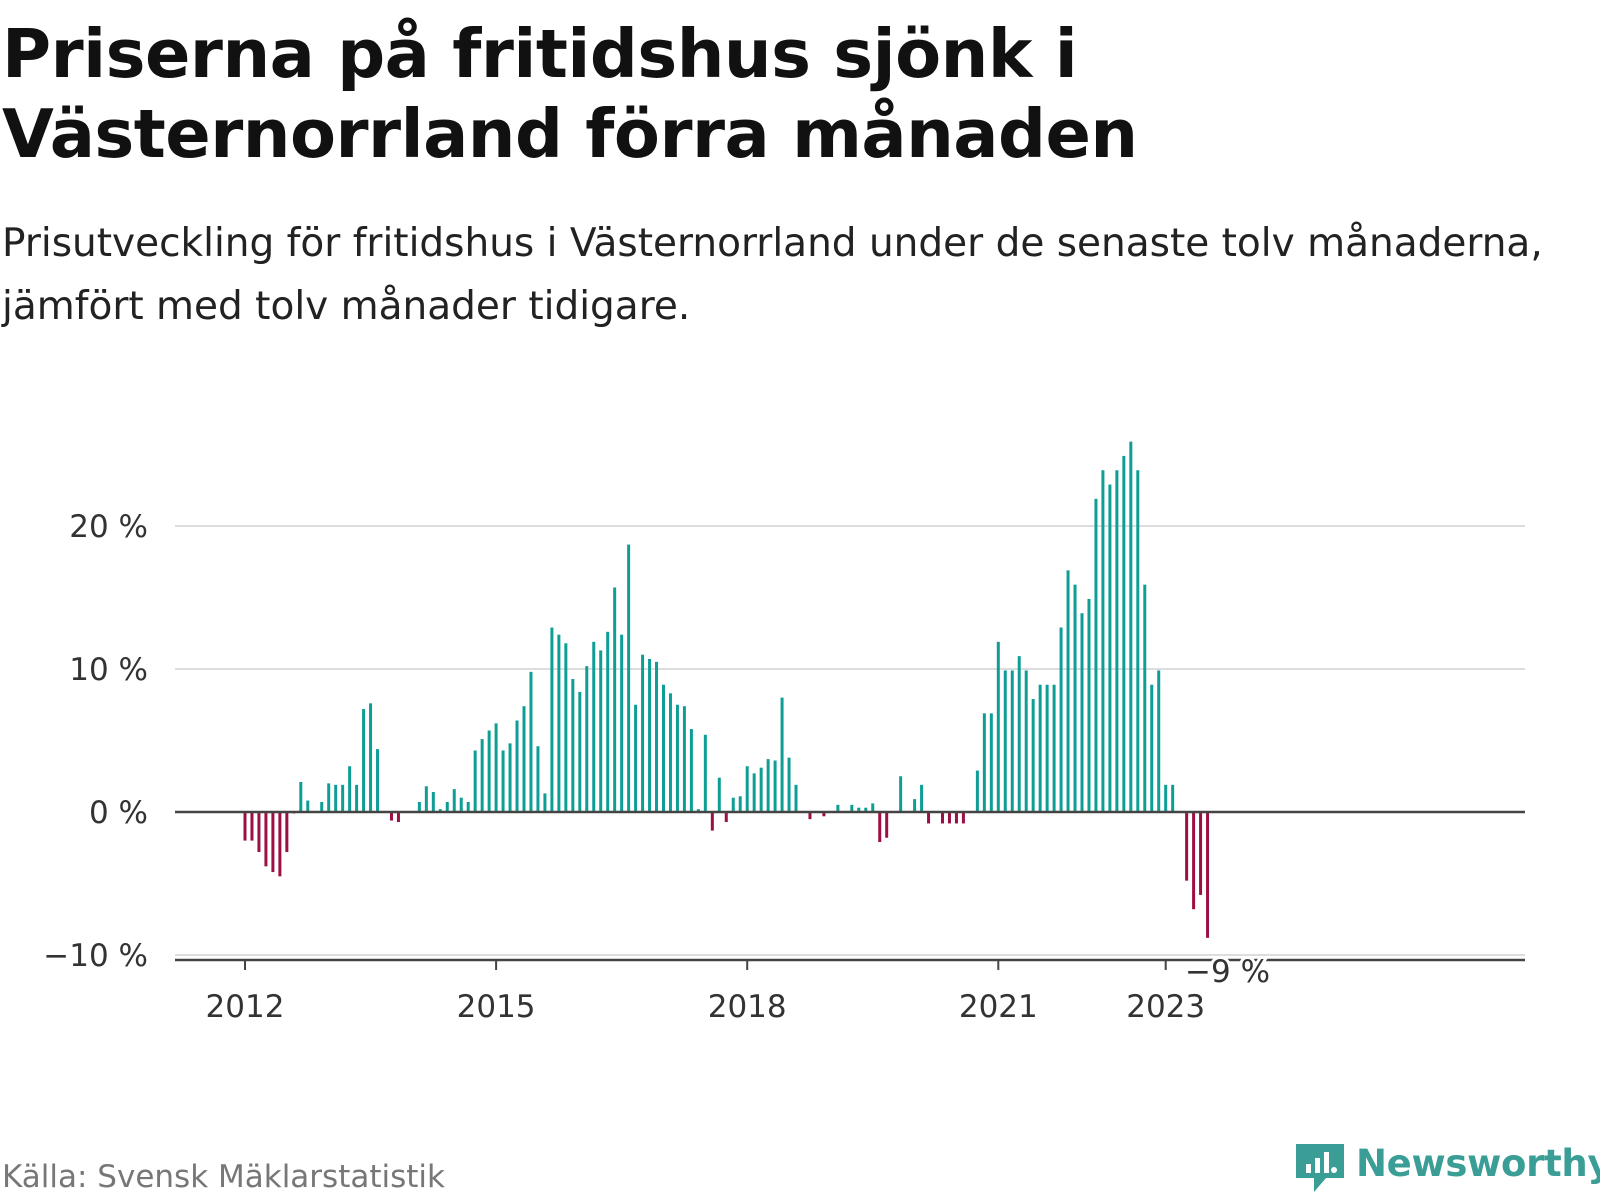 Image resolution: width=1600 pixels, height=1200 pixels. I want to click on y-tick-label: 10 %, so click(108, 670).